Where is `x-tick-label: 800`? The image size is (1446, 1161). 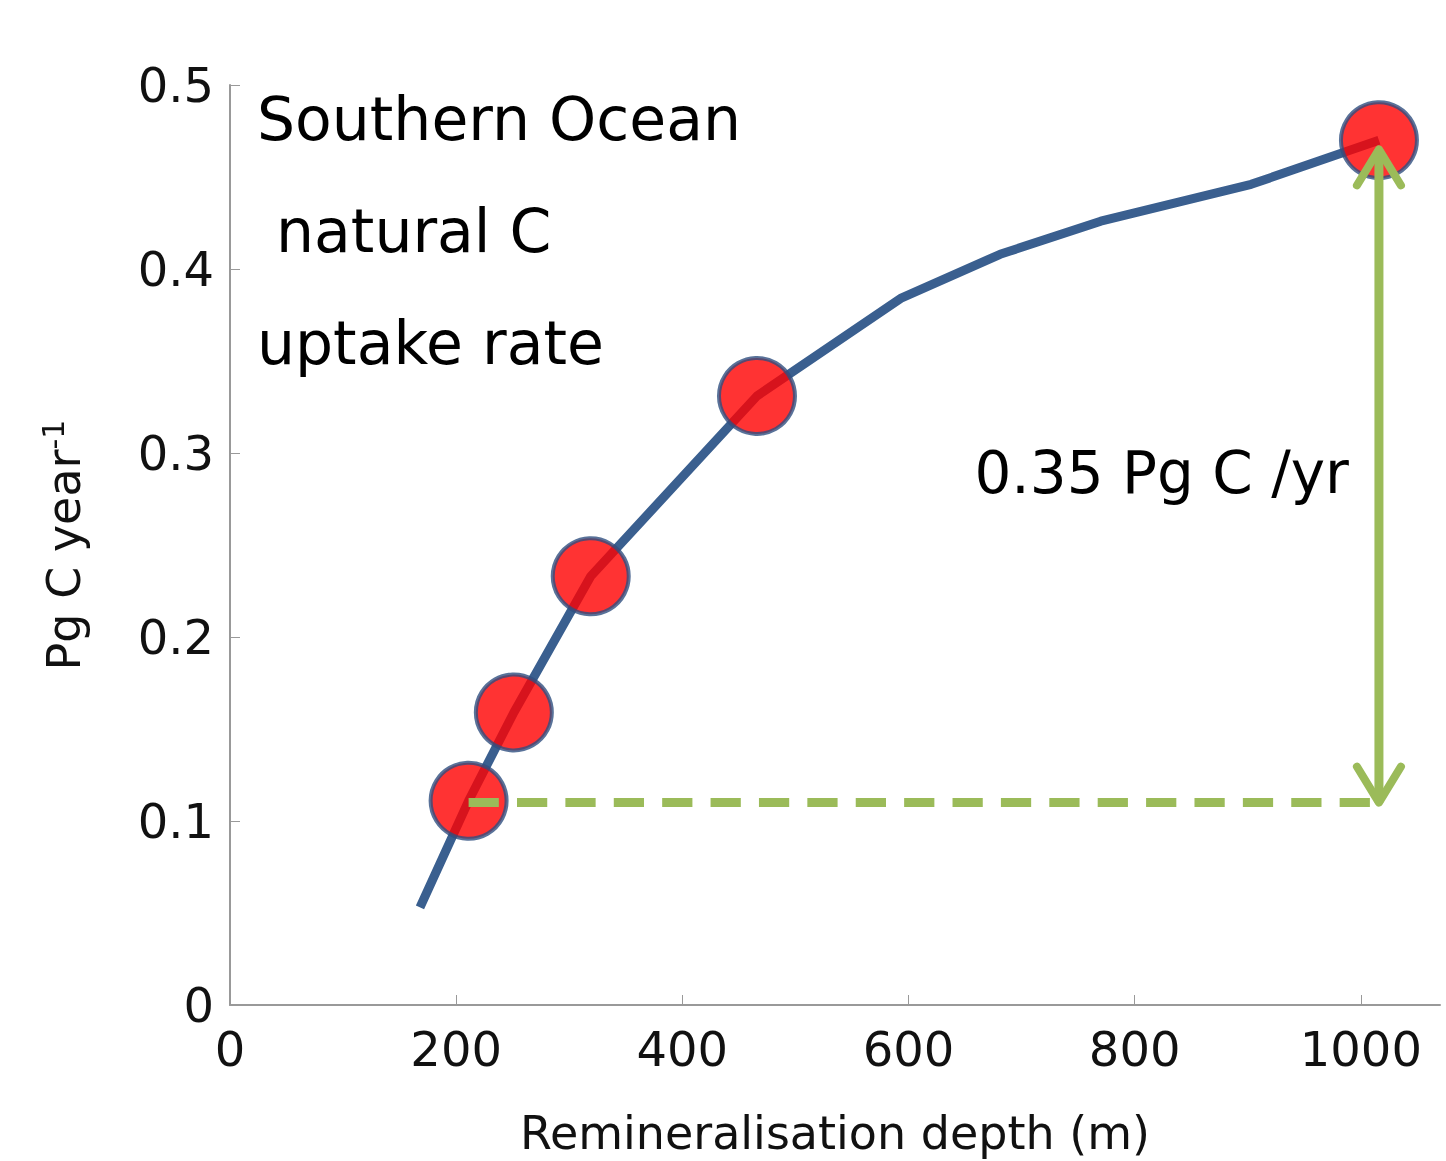
x-tick-label: 800 is located at coordinates (1134, 1049).